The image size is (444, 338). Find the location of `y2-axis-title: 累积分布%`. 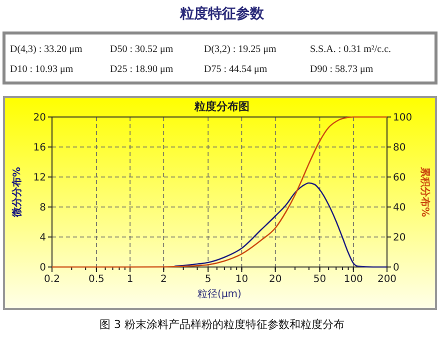

y2-axis-title: 累积分布% is located at coordinates (425, 192).